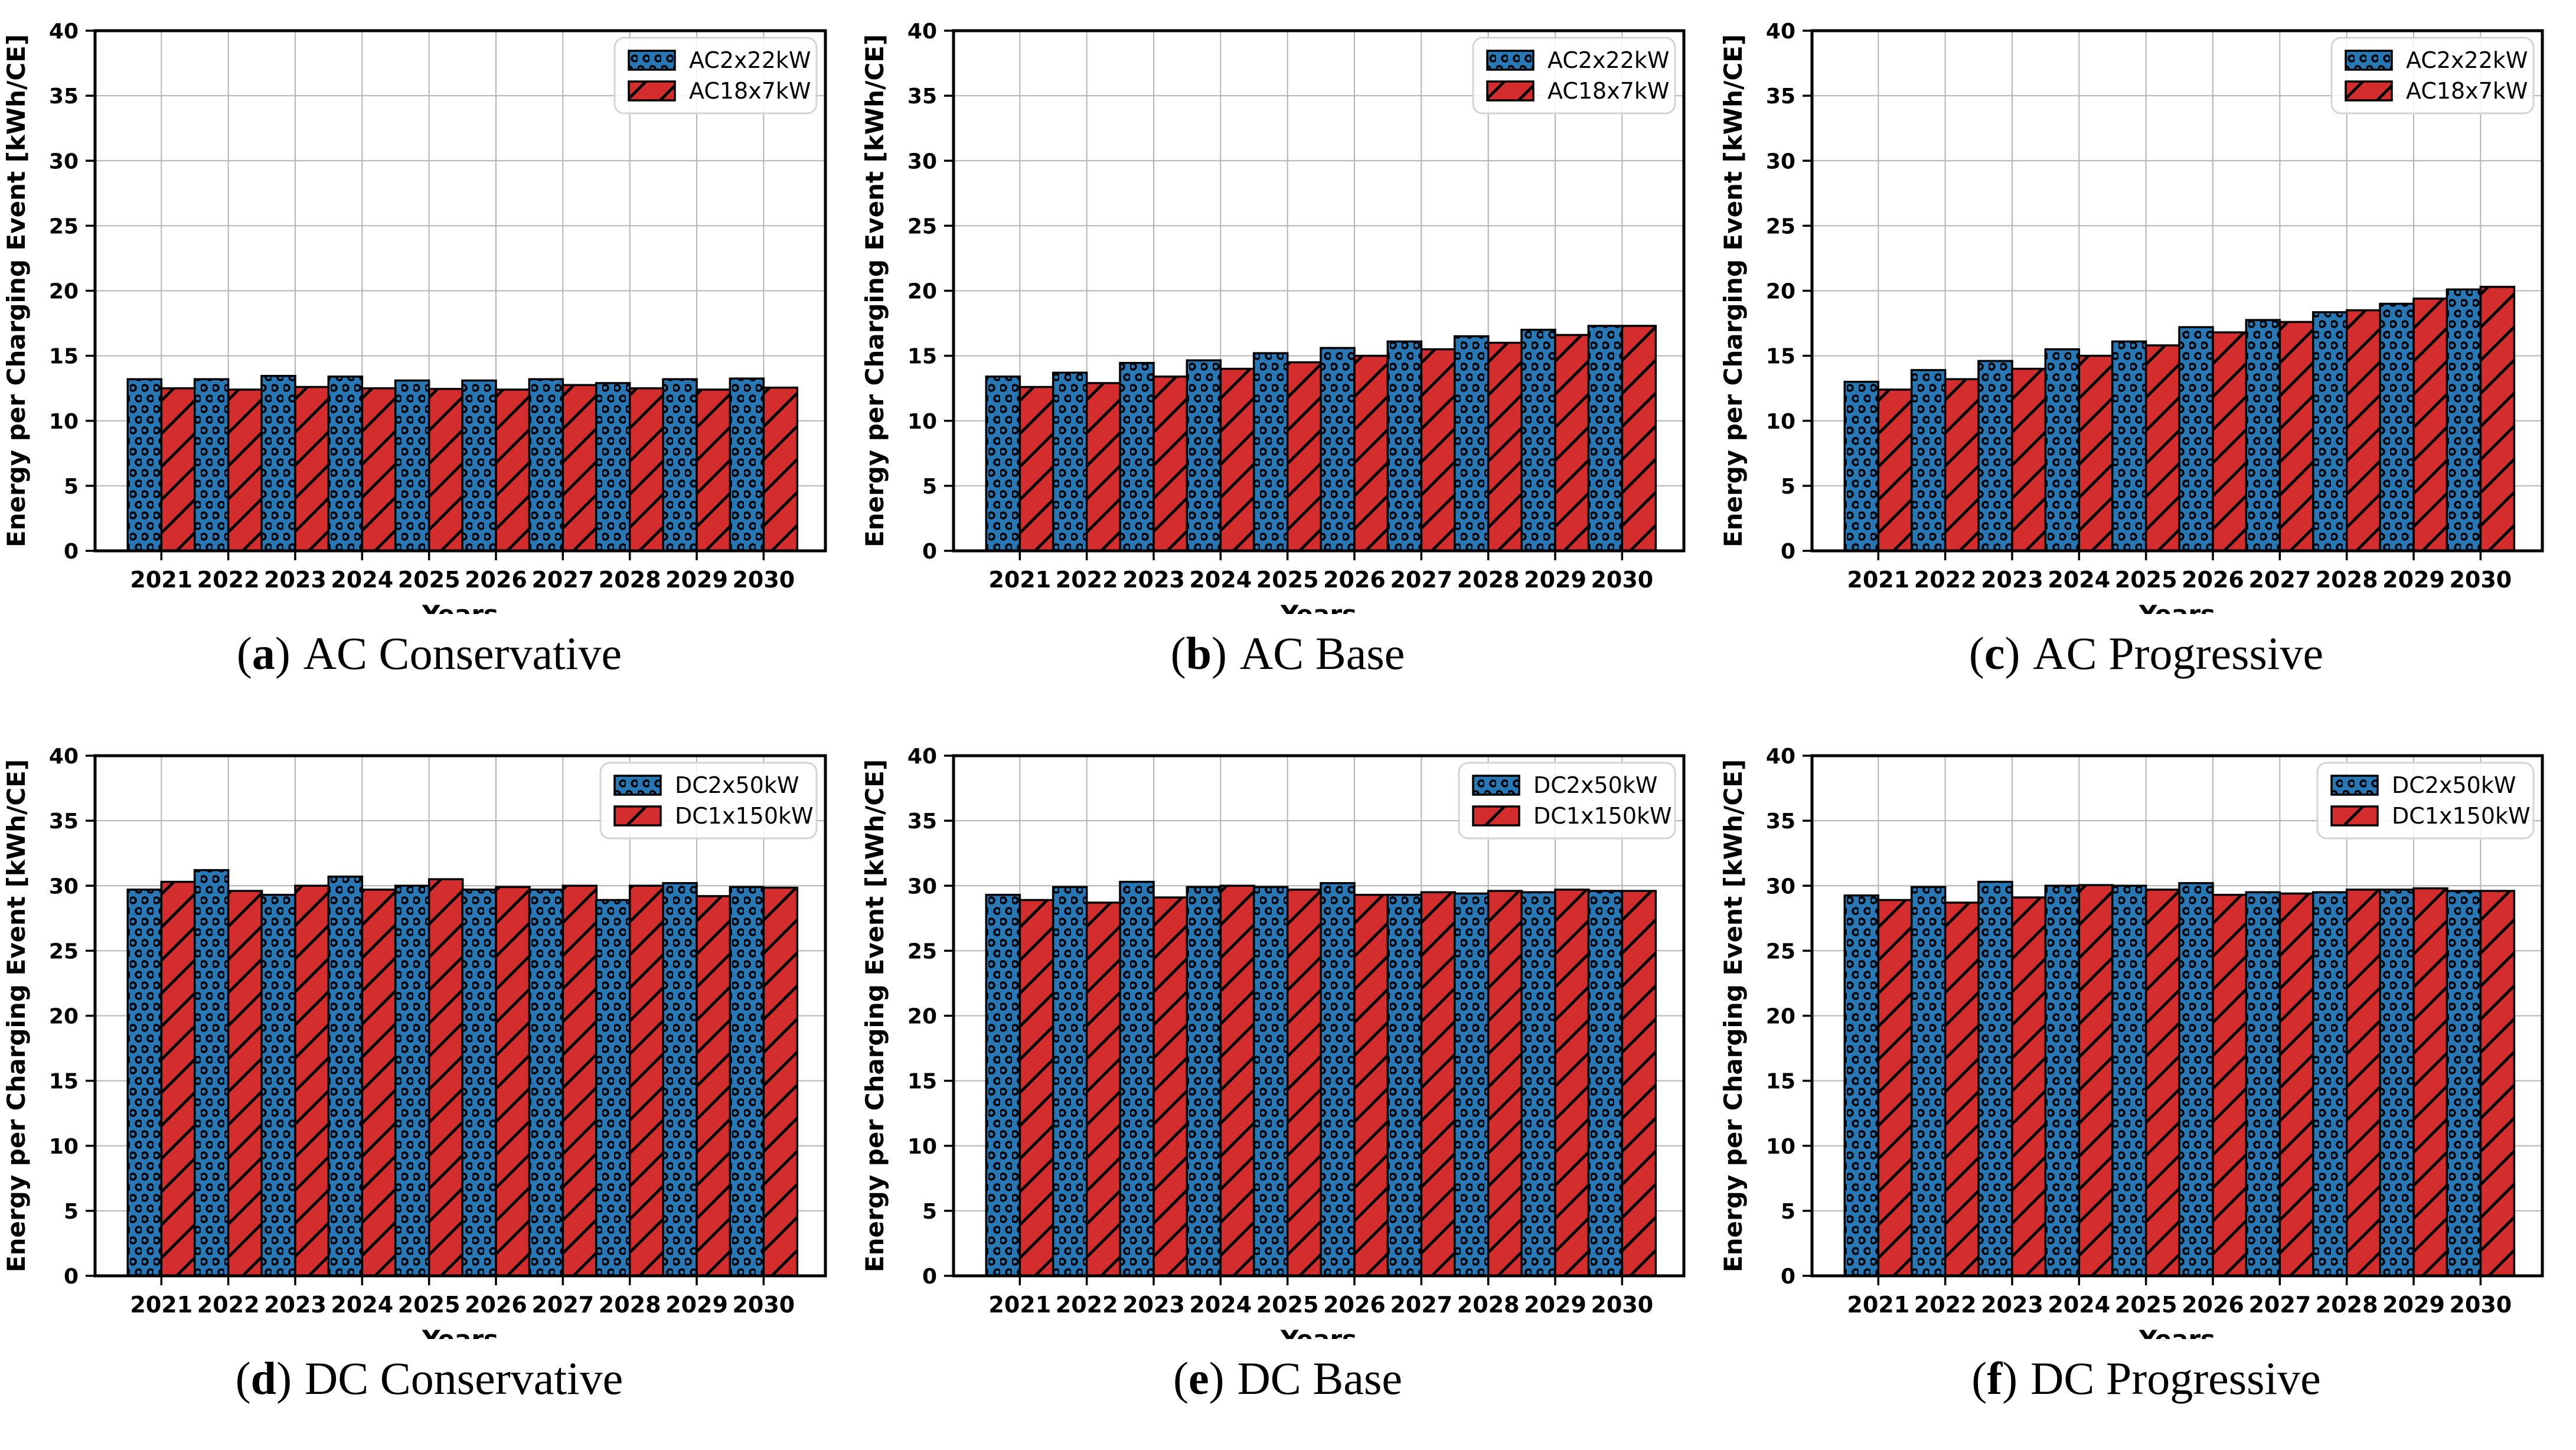 This screenshot has height=1450, width=2576. What do you see at coordinates (2296, 1084) in the screenshot?
I see `bar-DC1x150kW-2027` at bounding box center [2296, 1084].